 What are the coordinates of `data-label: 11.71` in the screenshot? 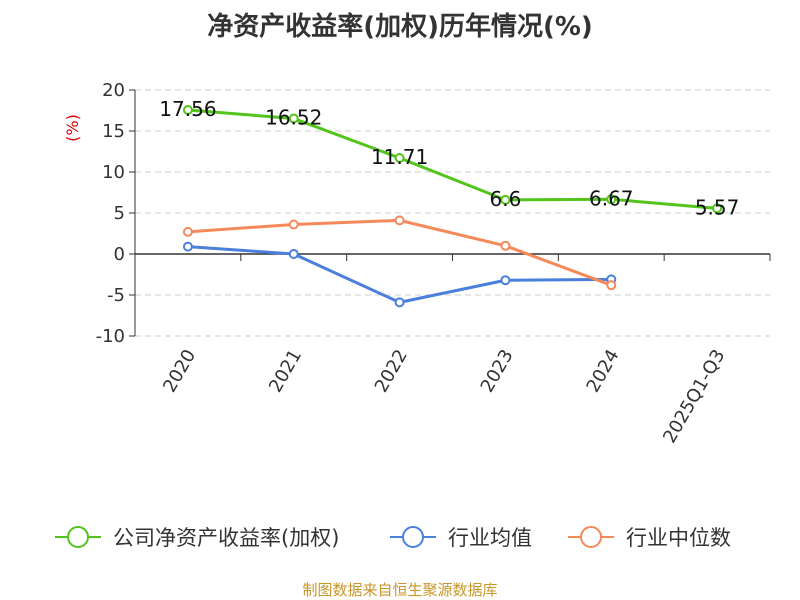 It's located at (399, 157).